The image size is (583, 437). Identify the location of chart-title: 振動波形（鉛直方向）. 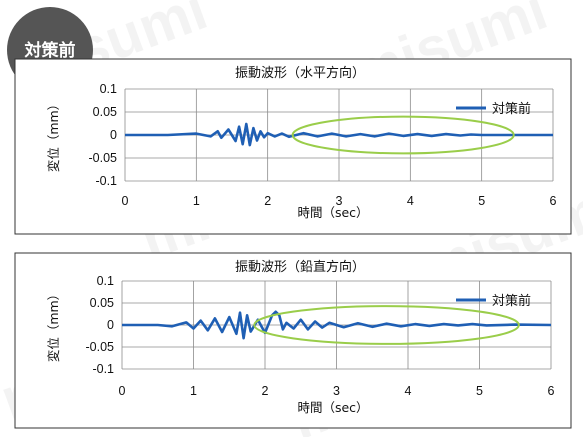
(300, 267).